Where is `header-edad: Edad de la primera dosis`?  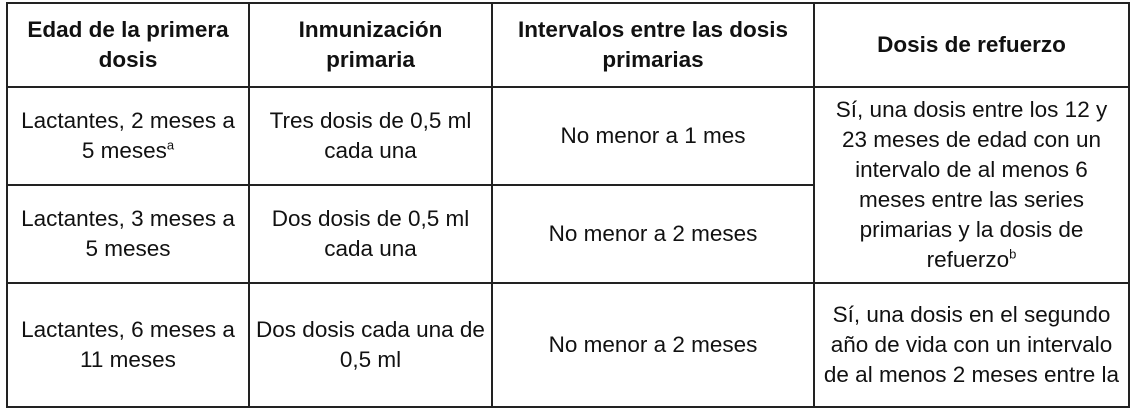 header-edad: Edad de la primera dosis is located at coordinates (128, 45).